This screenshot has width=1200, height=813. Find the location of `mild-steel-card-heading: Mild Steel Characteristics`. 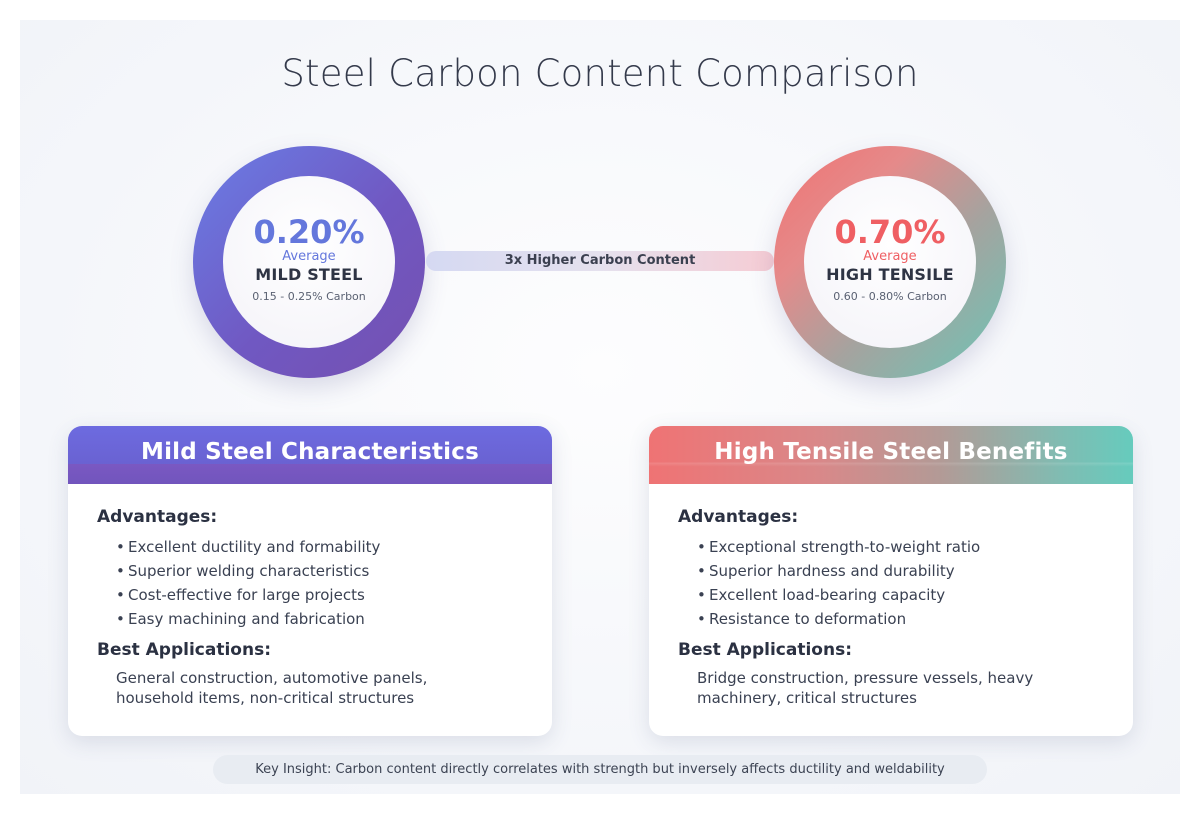

mild-steel-card-heading: Mild Steel Characteristics is located at coordinates (310, 455).